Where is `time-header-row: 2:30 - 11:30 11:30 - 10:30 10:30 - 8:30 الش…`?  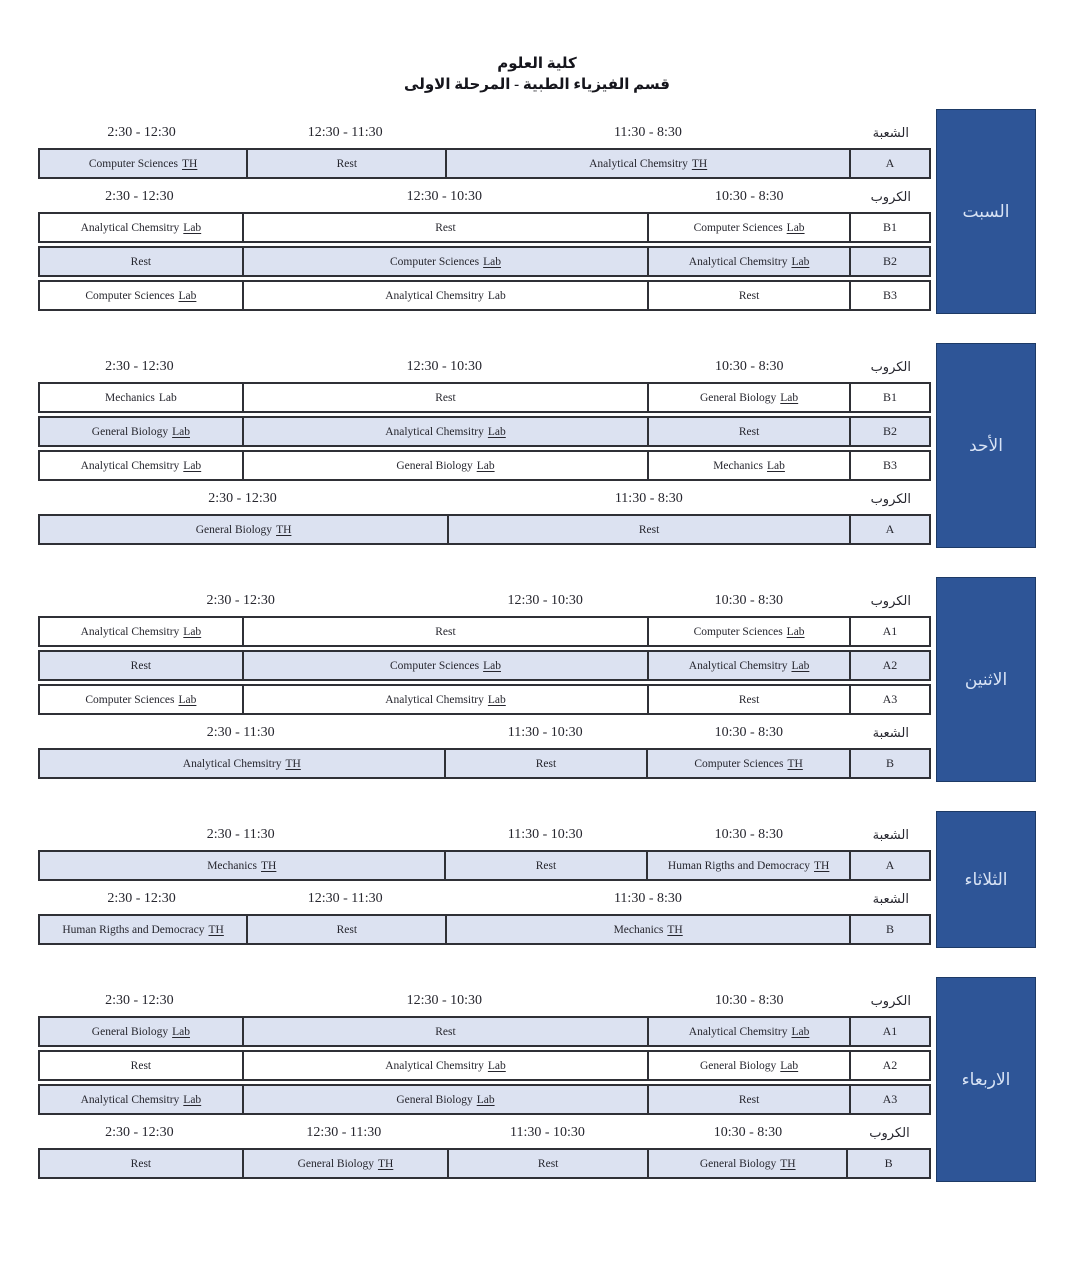 time-header-row: 2:30 - 11:30 11:30 - 10:30 10:30 - 8:30 الش… is located at coordinates (484, 733).